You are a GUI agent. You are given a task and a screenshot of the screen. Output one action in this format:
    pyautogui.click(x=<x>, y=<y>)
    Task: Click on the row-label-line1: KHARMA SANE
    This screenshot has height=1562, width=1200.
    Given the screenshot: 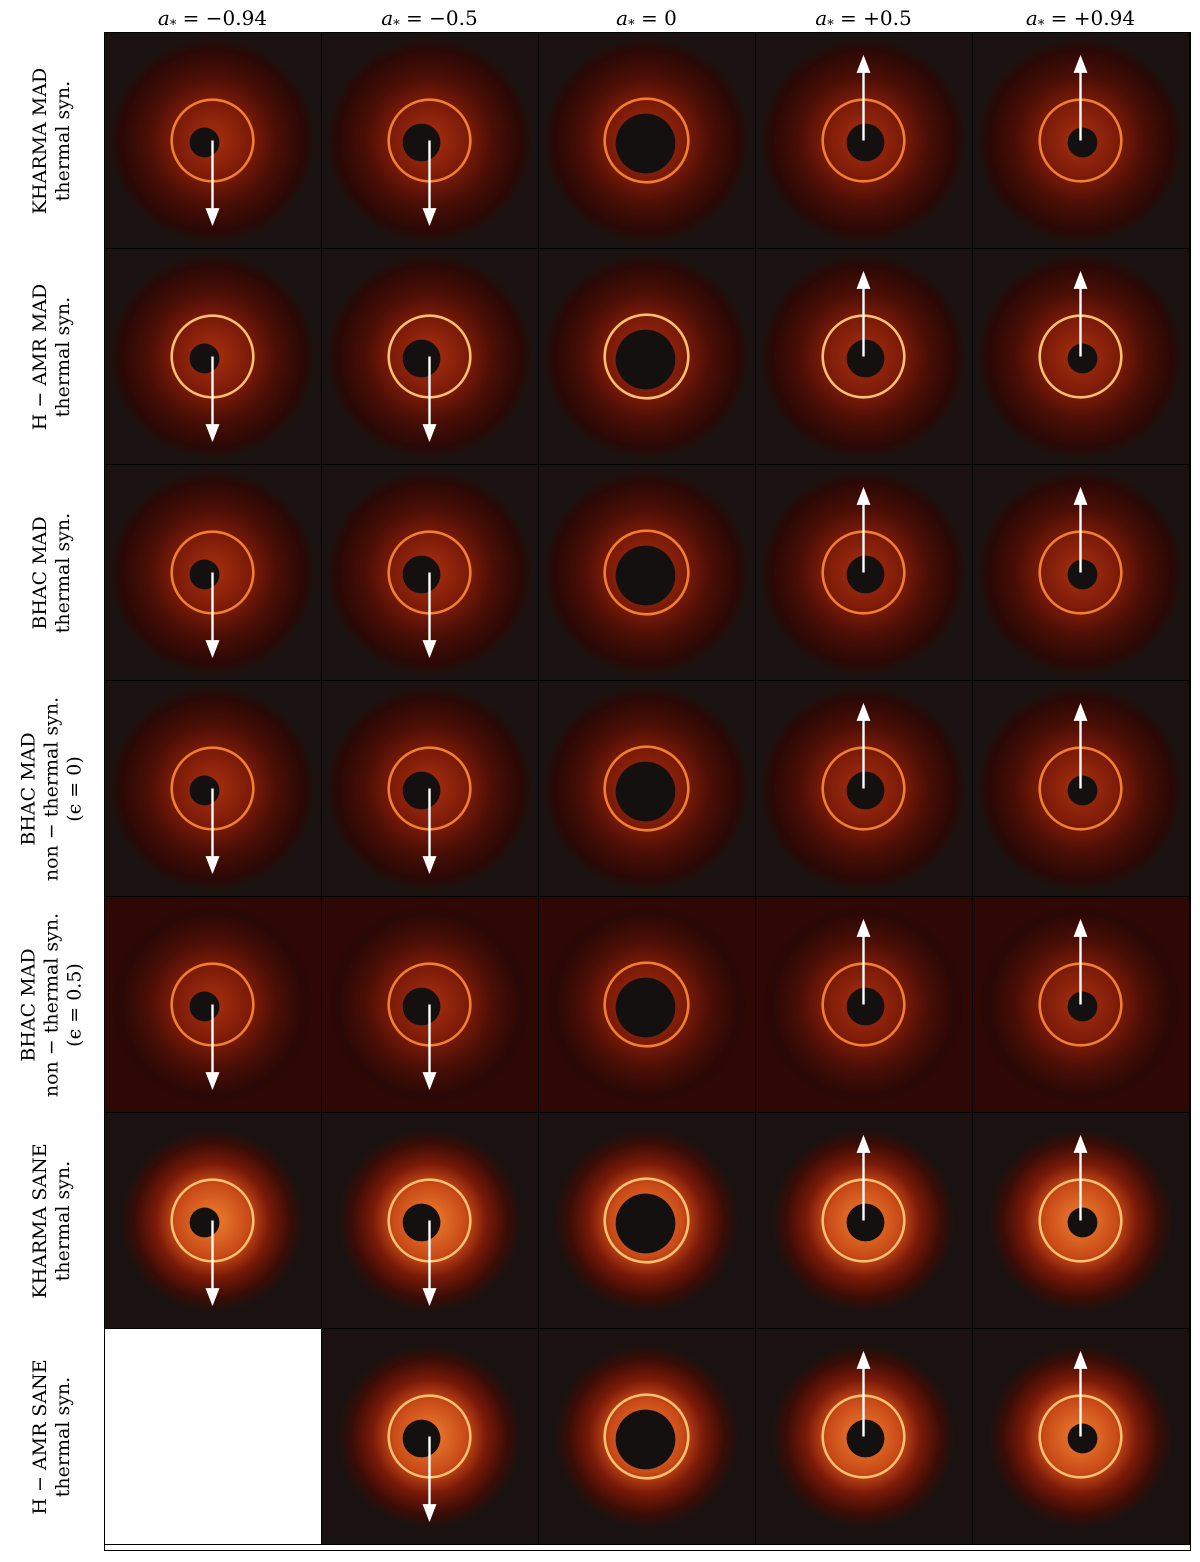 What is the action you would take?
    pyautogui.click(x=40, y=1221)
    